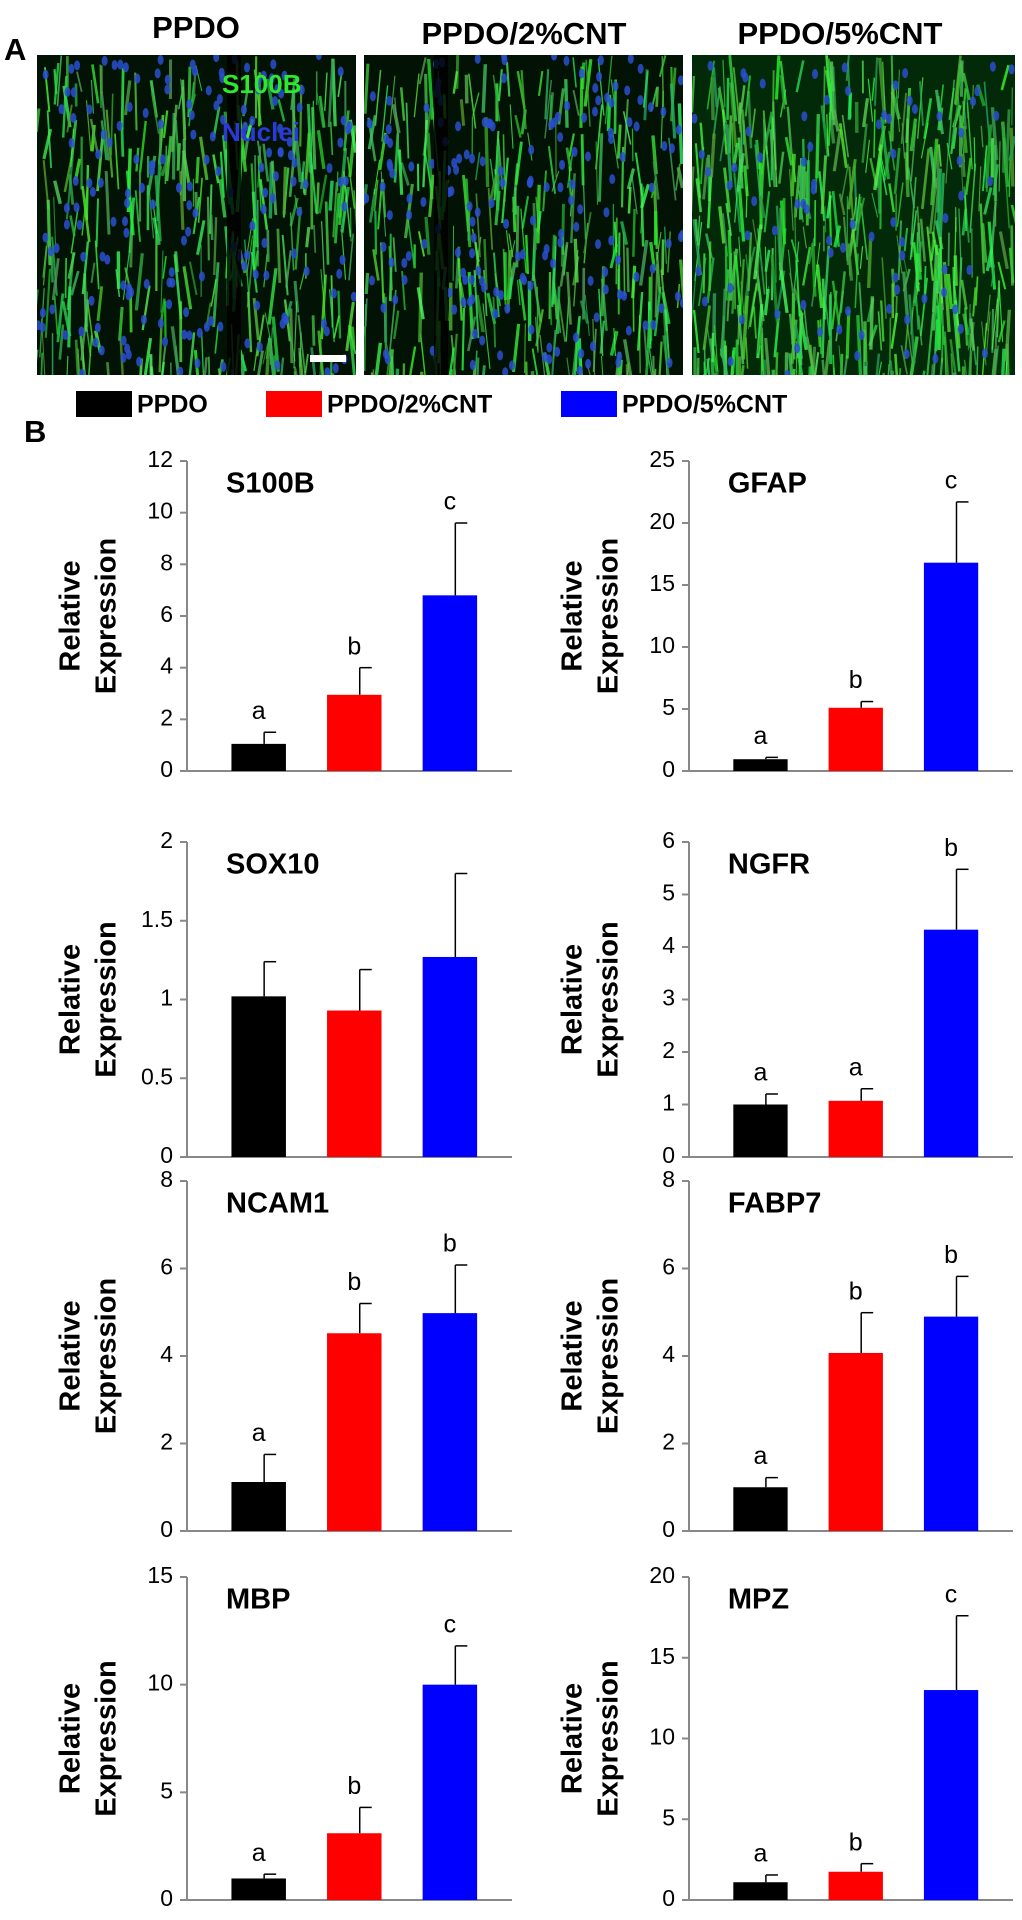 The image size is (1022, 1920). Describe the element at coordinates (668, 1354) in the screenshot. I see `y-tick-label: 4` at that location.